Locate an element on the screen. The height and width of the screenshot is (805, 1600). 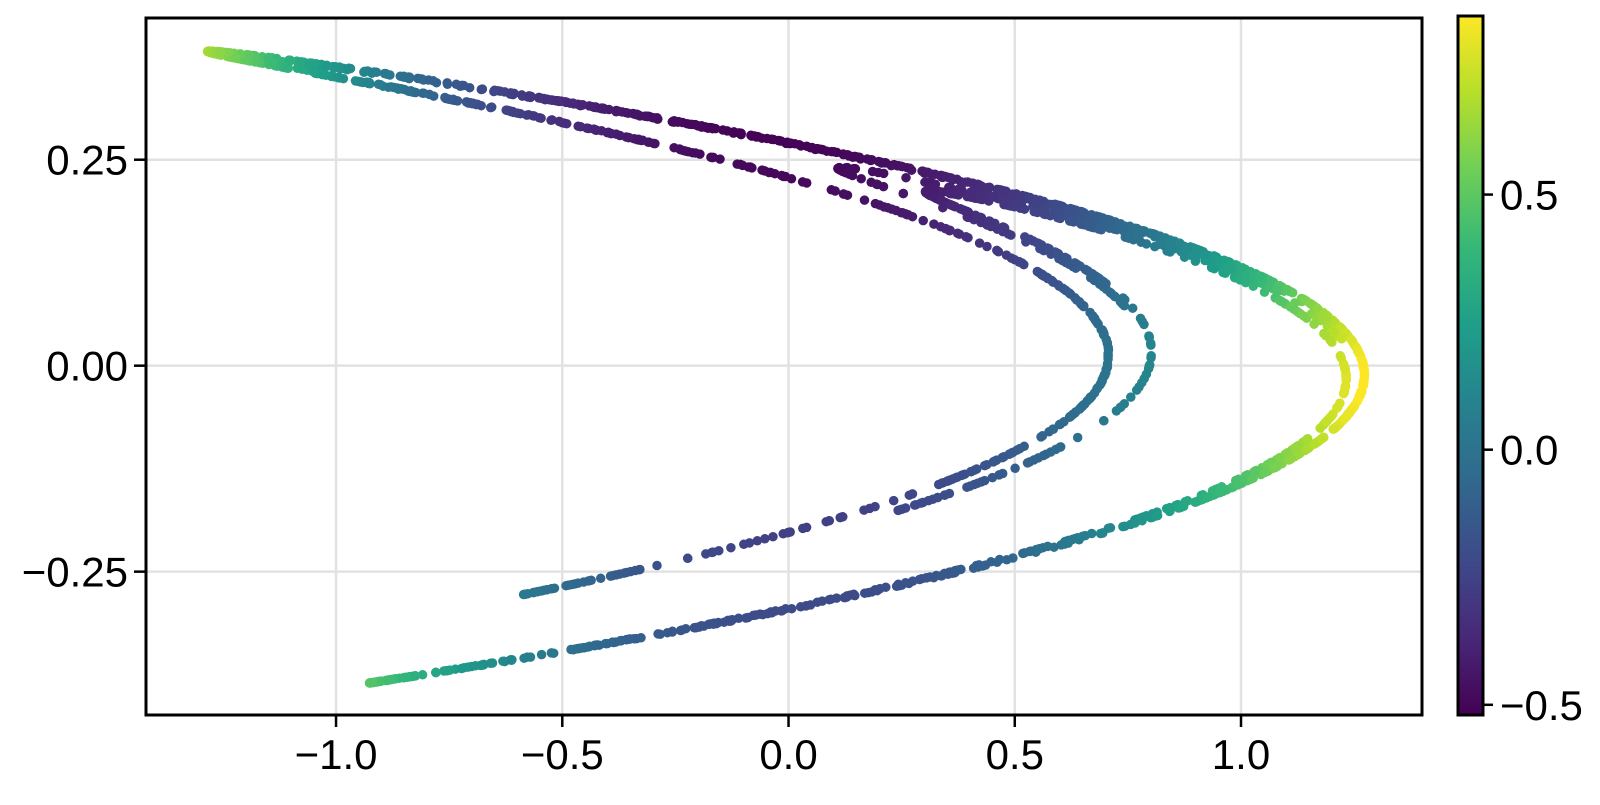
x-tick-label: 1.0 is located at coordinates (1241, 754).